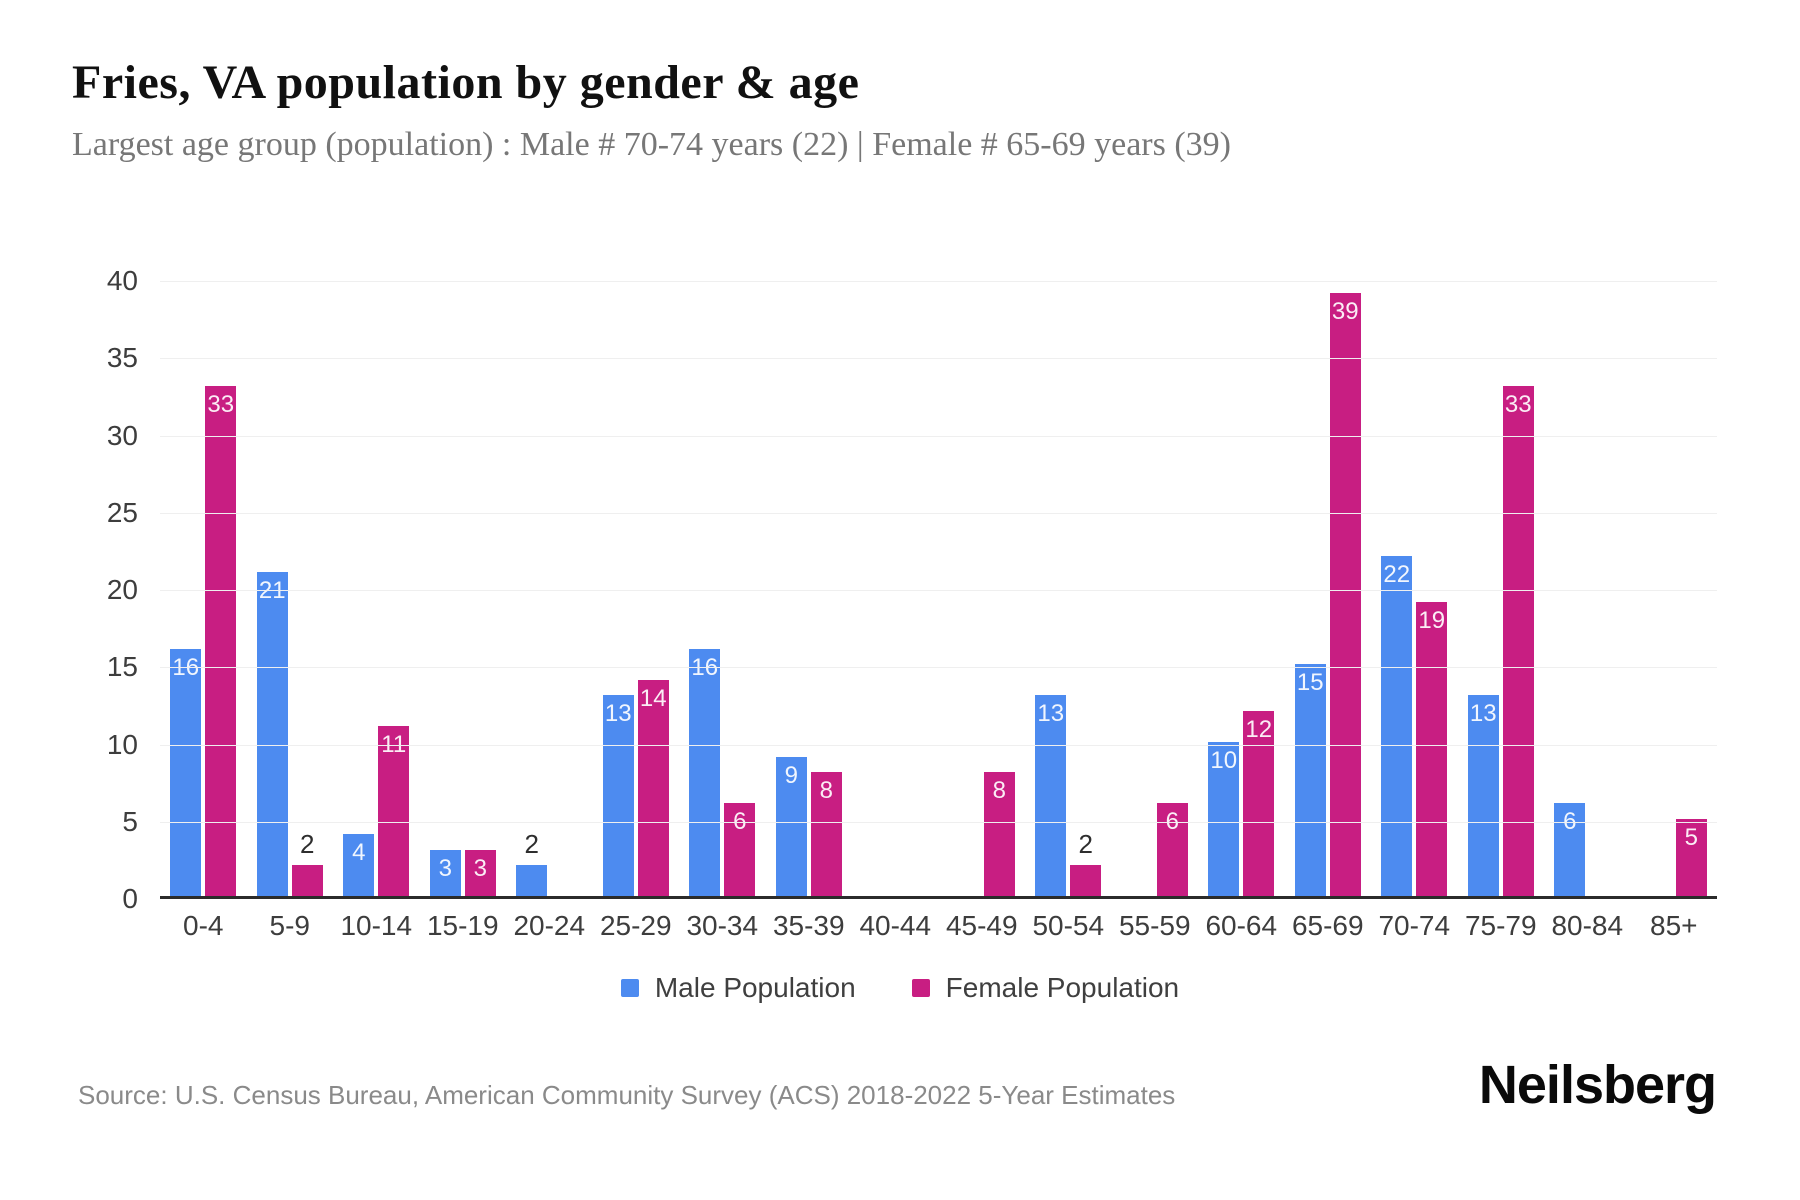  What do you see at coordinates (999, 834) in the screenshot?
I see `bar-female-45-49: 8` at bounding box center [999, 834].